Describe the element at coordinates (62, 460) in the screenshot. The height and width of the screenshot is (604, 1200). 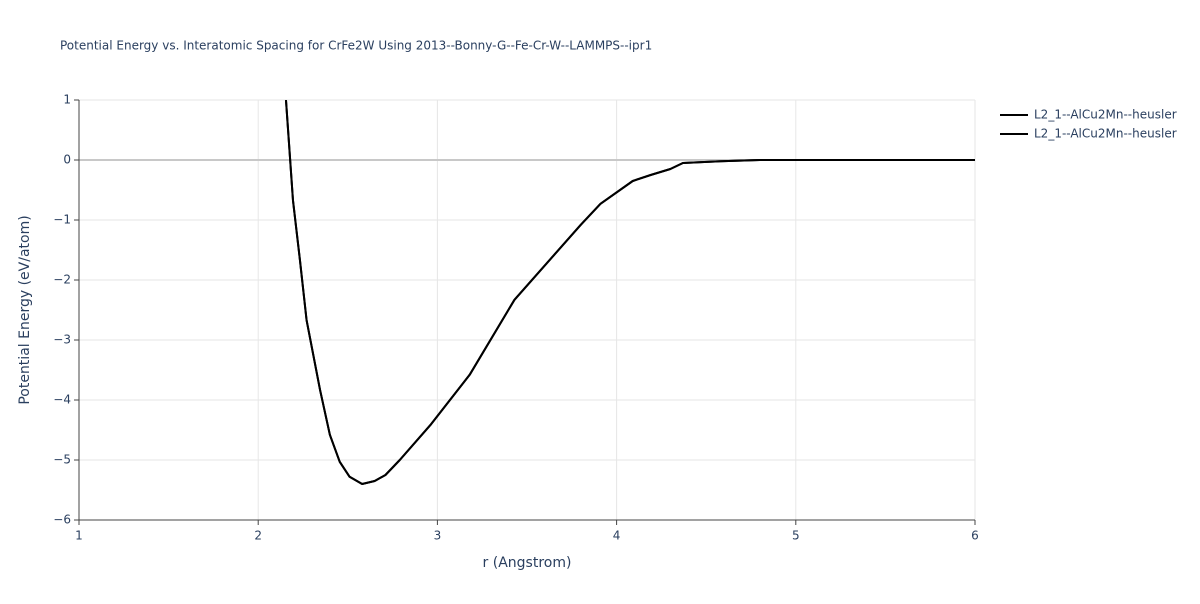
I see `y-tick-label: −5` at that location.